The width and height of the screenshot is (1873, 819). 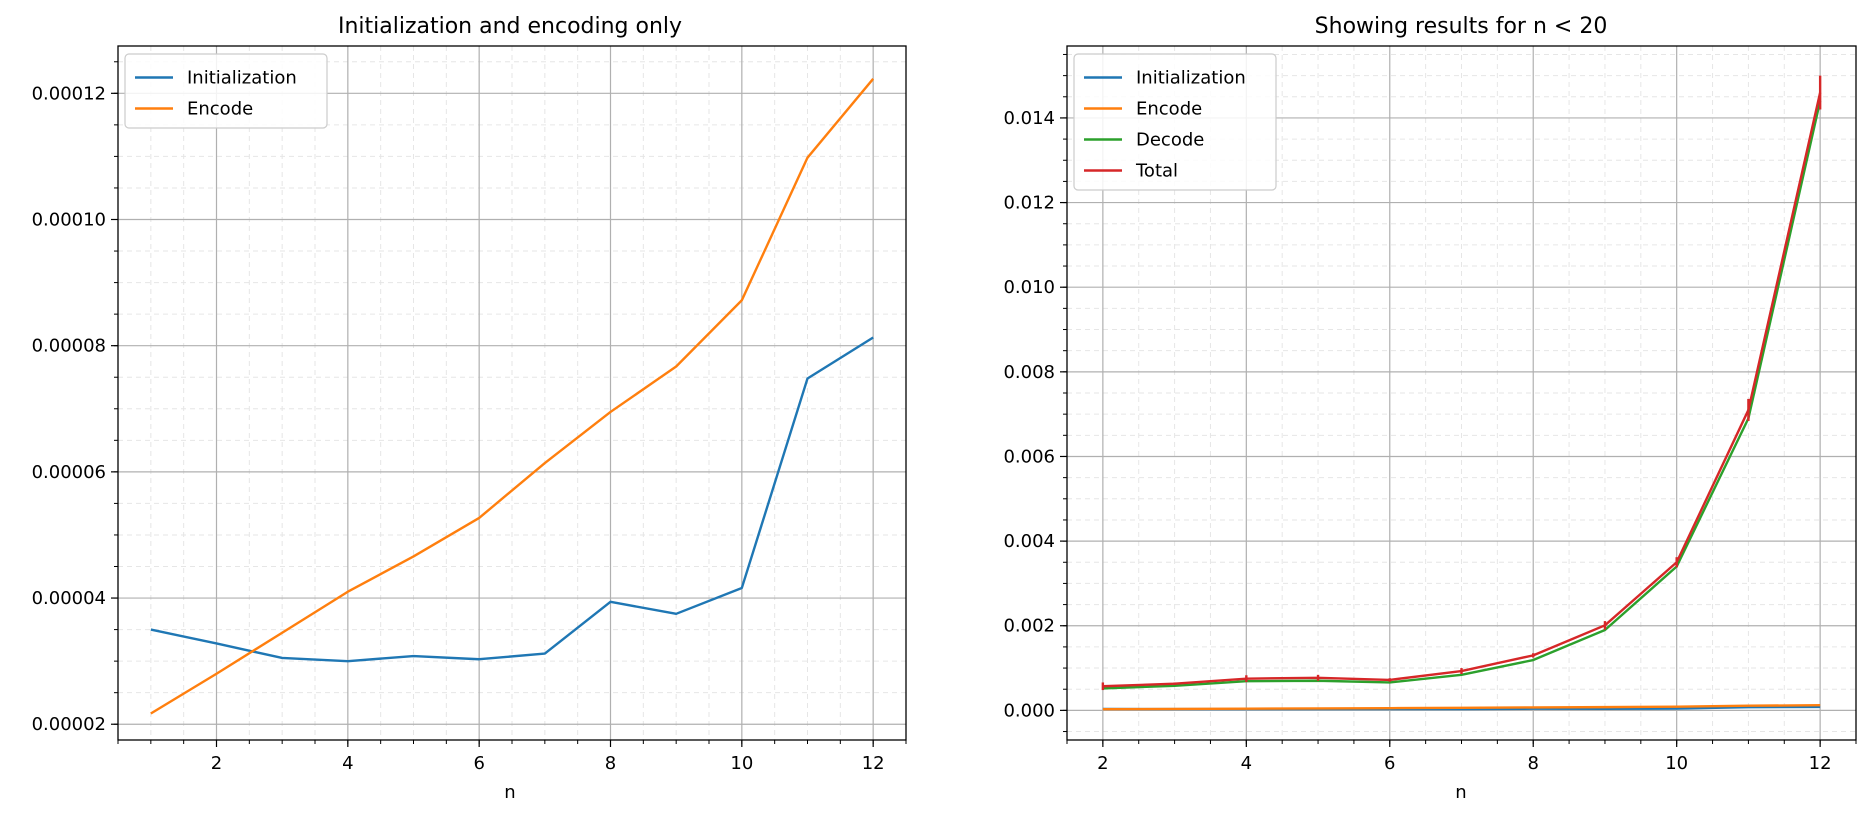 What do you see at coordinates (69, 472) in the screenshot?
I see `y-tick-label: 0.00006` at bounding box center [69, 472].